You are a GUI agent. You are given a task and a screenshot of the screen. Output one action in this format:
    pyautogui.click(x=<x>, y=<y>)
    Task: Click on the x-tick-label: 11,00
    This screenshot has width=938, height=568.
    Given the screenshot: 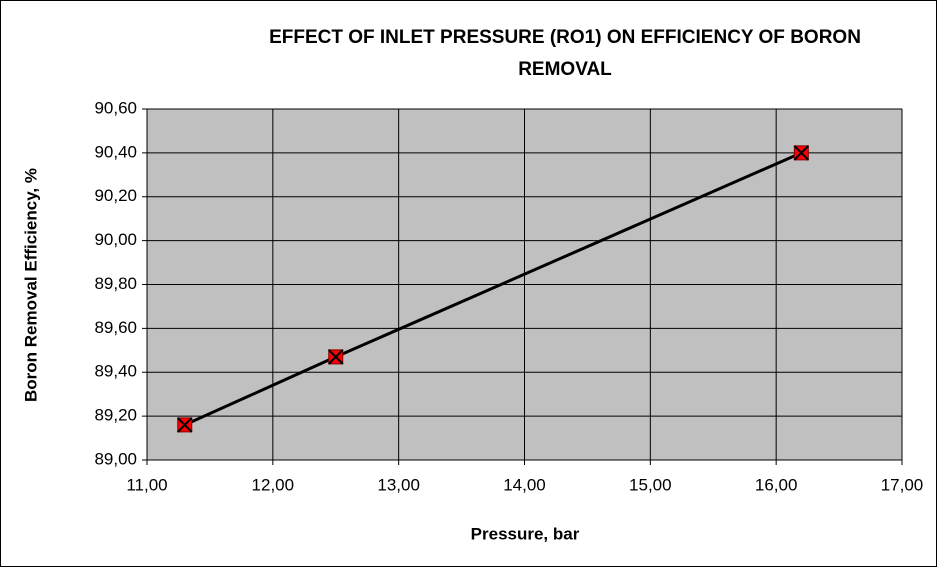 What is the action you would take?
    pyautogui.click(x=146, y=484)
    